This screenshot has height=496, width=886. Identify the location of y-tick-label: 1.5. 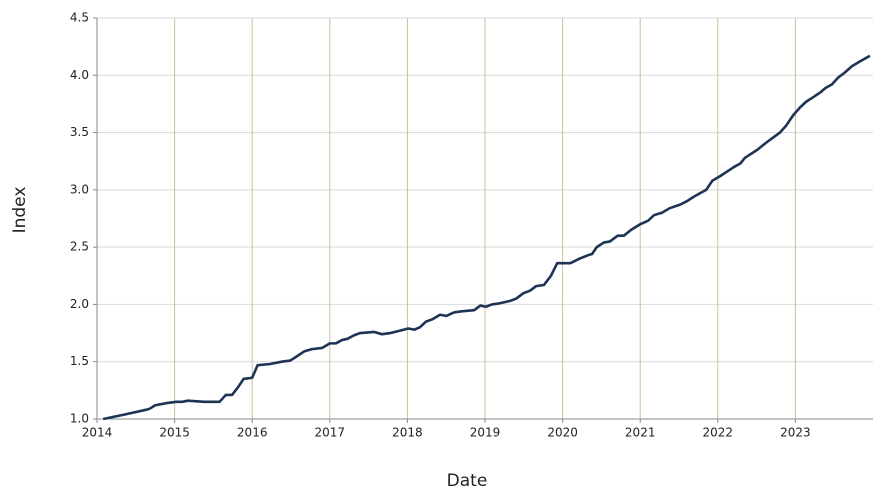
(79, 361).